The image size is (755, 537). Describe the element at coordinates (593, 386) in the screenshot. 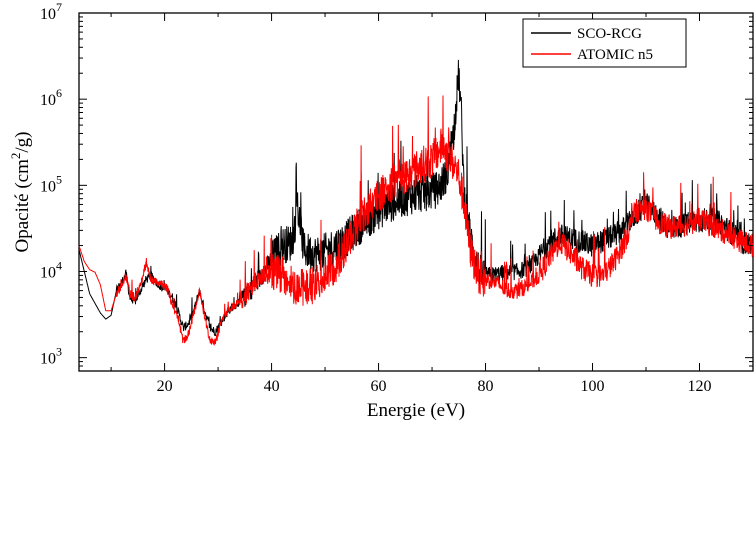

I see `x-tick-label: 100` at that location.